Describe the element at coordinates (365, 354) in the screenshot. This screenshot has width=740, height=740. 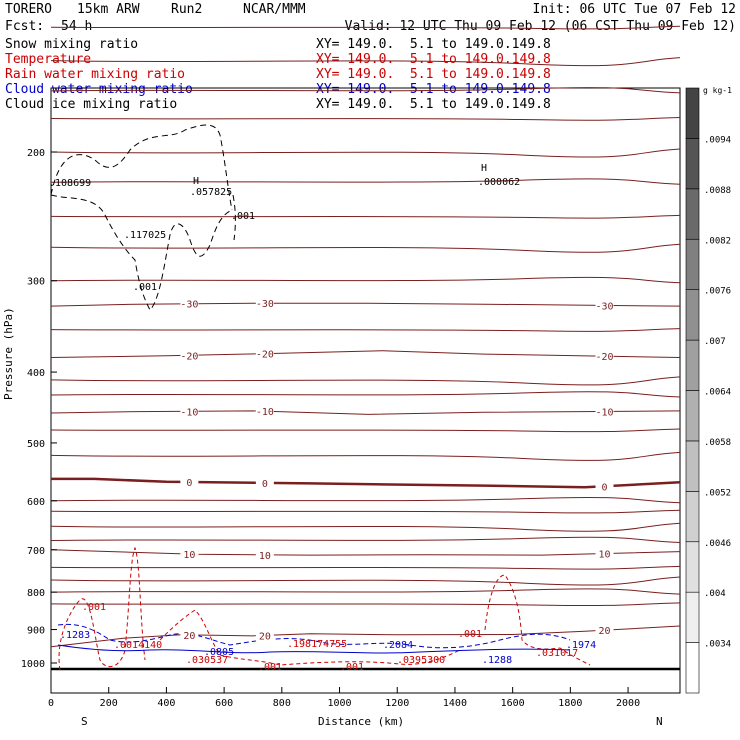
I see `temperature-contour--20` at that location.